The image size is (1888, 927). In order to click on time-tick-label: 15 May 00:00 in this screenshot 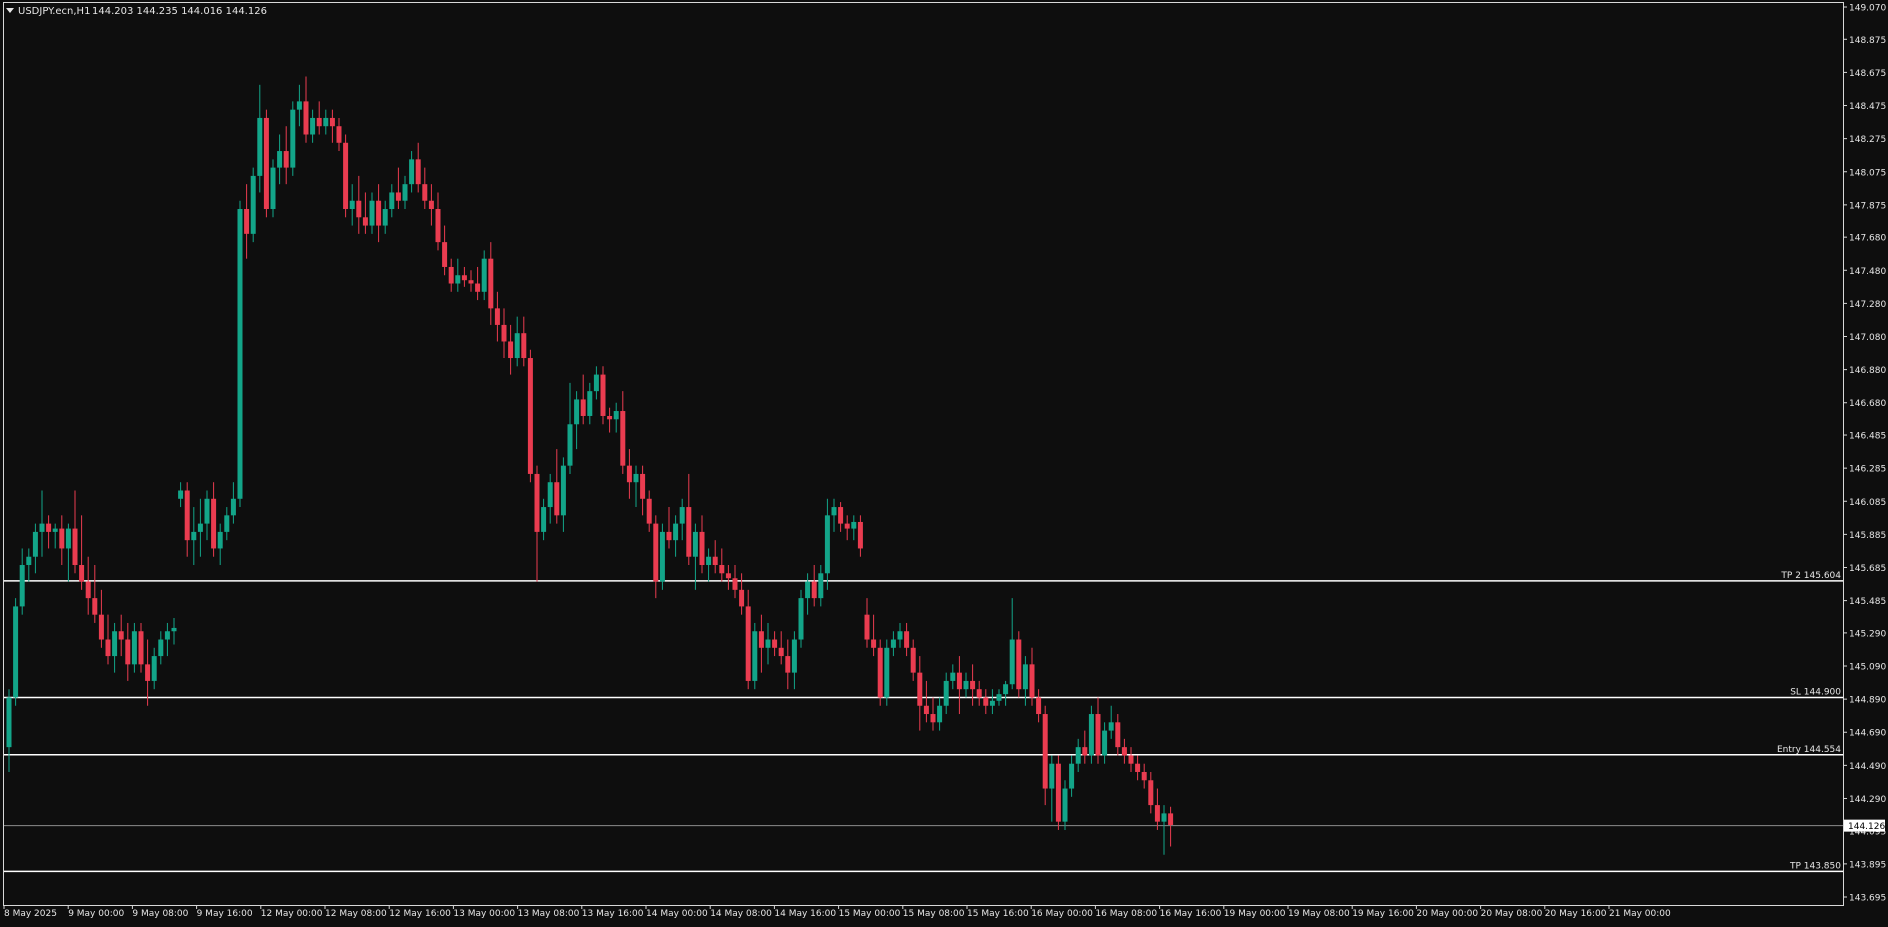, I will do `click(870, 914)`.